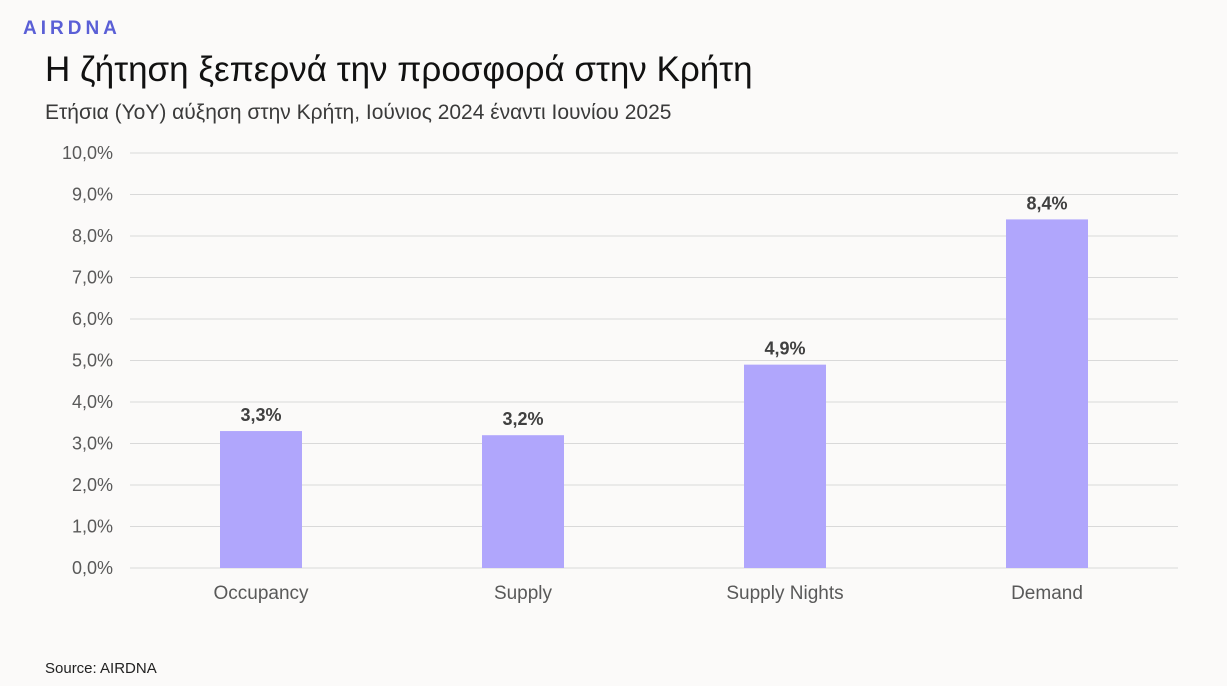 Image resolution: width=1227 pixels, height=686 pixels. Describe the element at coordinates (92, 361) in the screenshot. I see `y-tick-label: 5,0%` at that location.